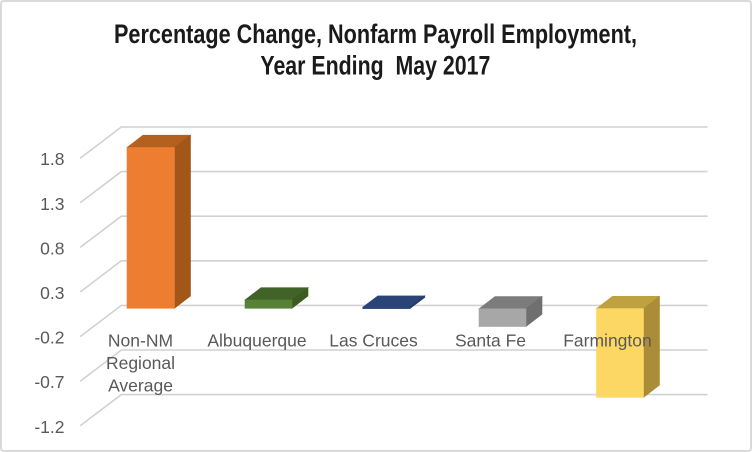 This screenshot has width=752, height=452. Describe the element at coordinates (49, 338) in the screenshot. I see `svg-text: -0.2` at that location.